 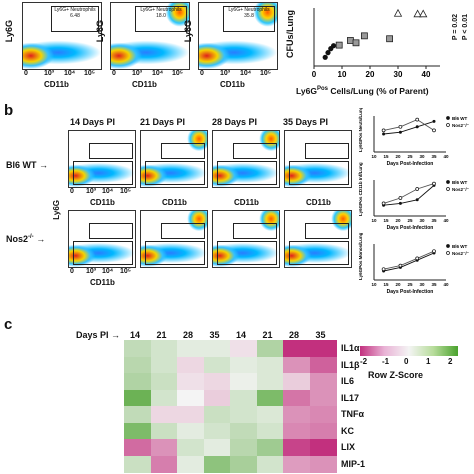 I want to click on zscore-title: Row Z-Score, so click(x=396, y=375).